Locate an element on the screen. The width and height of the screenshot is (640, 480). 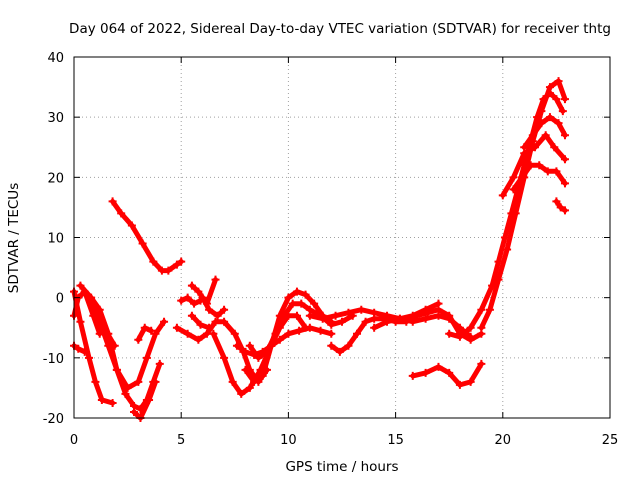
y-axis-label: SDTVAR / TECUs is located at coordinates (14, 238).